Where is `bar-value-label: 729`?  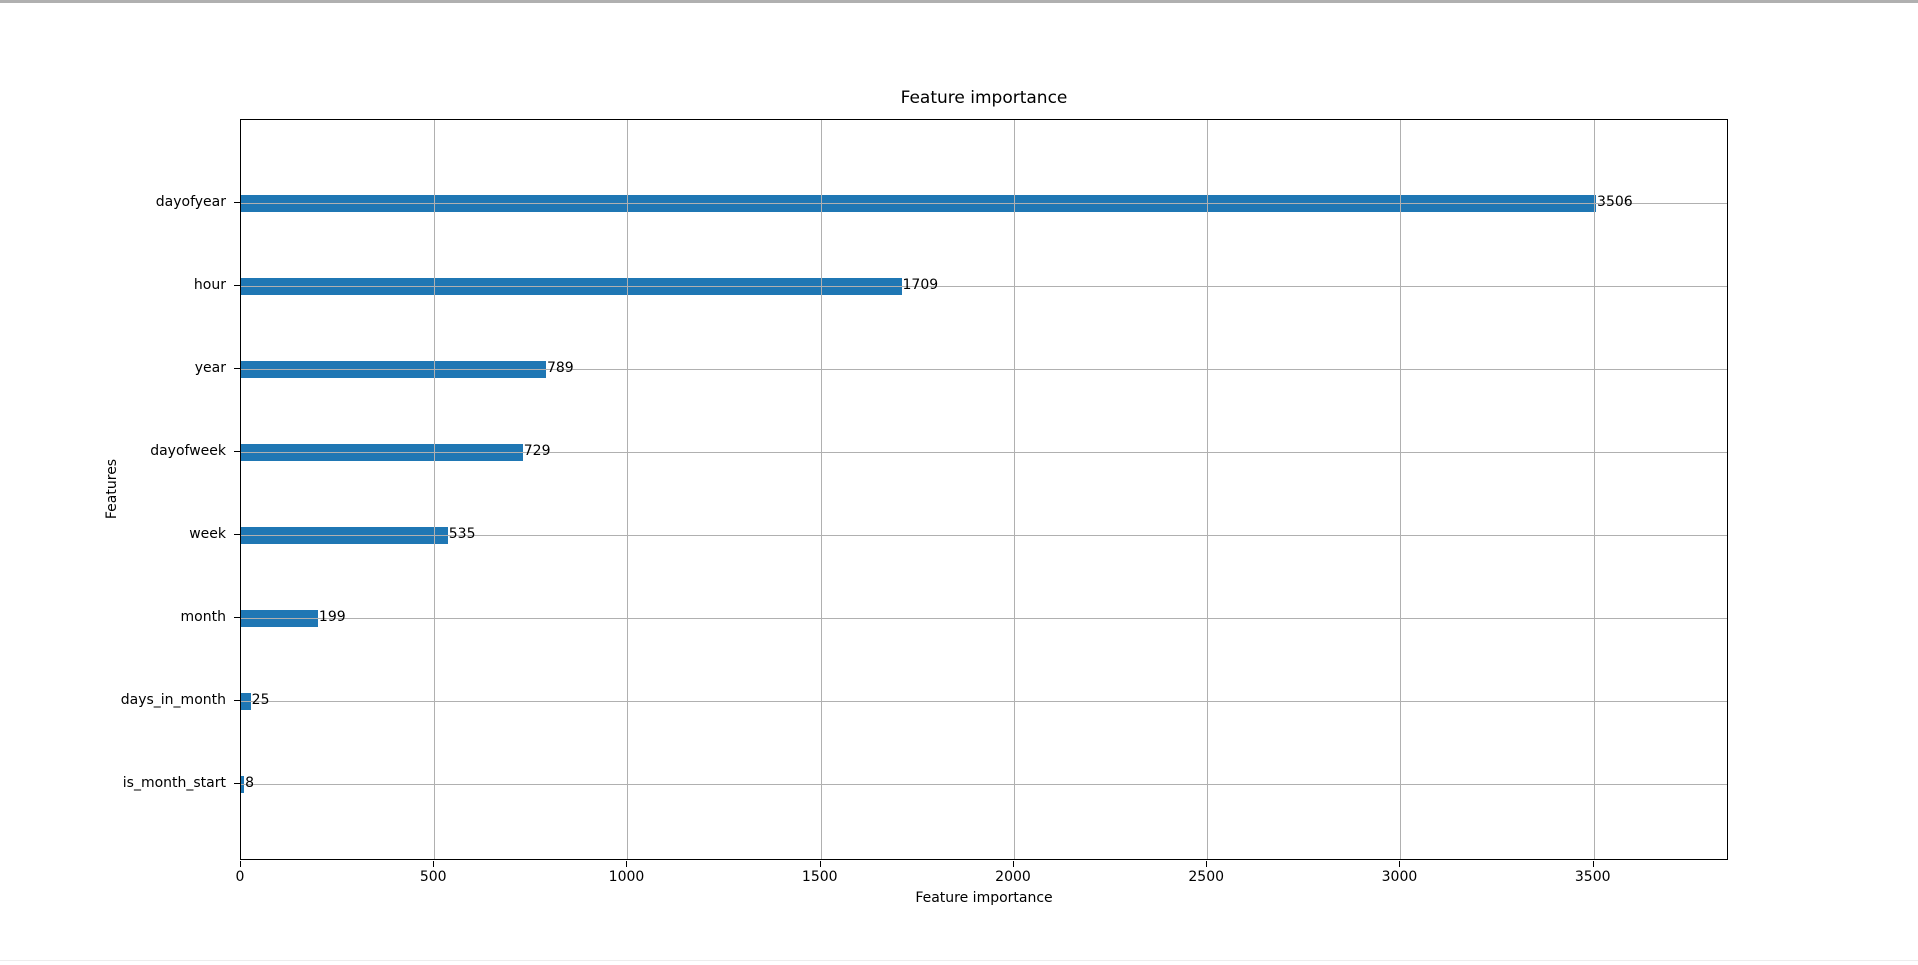
bar-value-label: 729 is located at coordinates (537, 451).